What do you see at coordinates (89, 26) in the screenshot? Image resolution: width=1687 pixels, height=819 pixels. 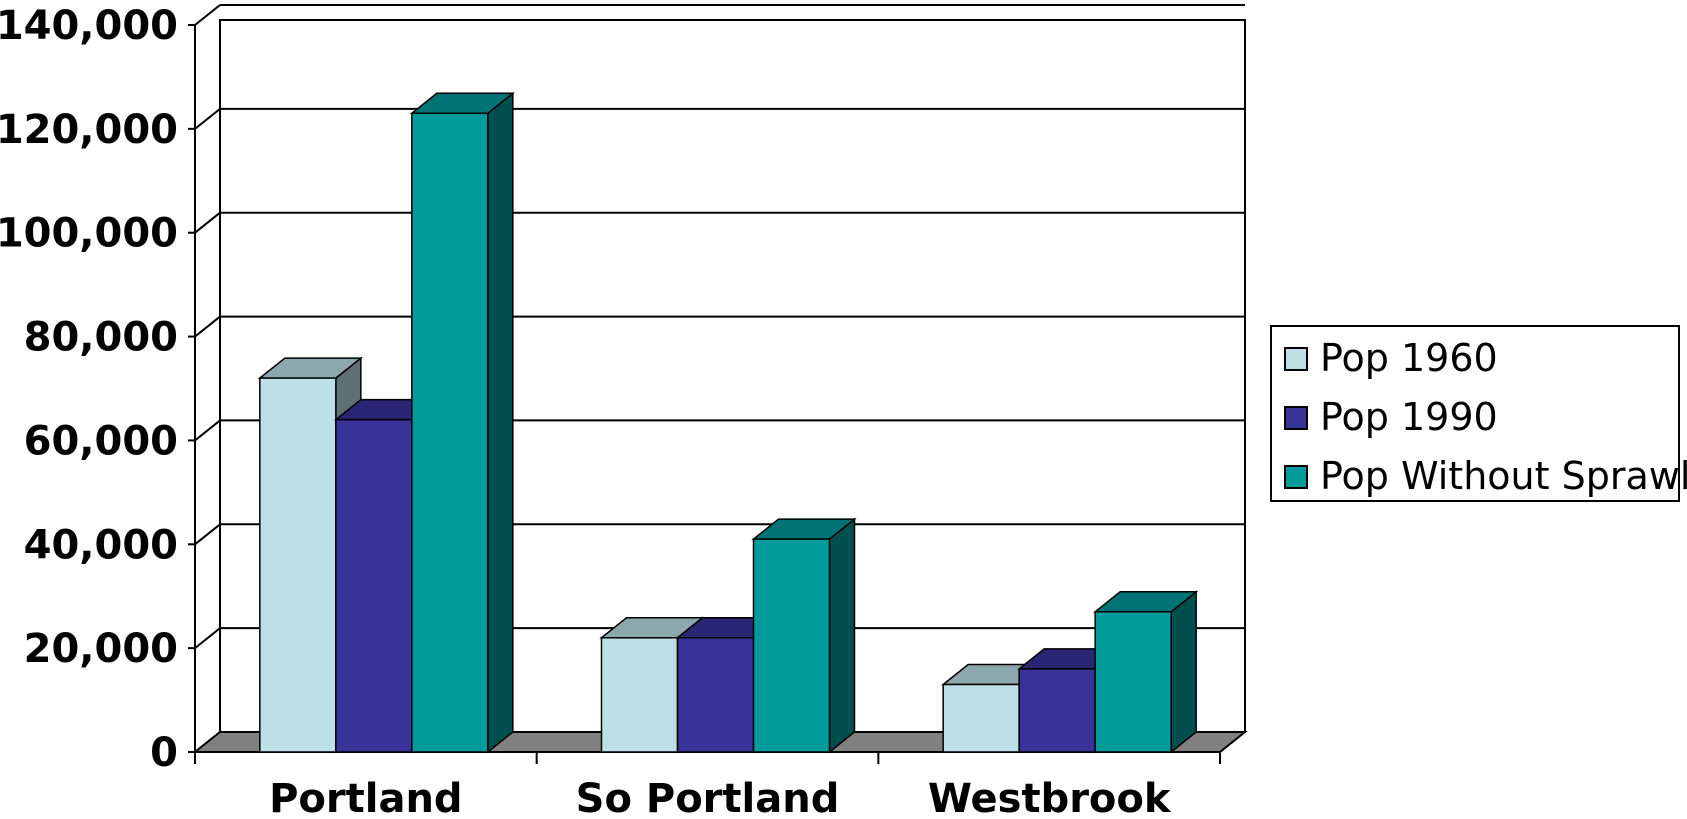 I see `y-tick-label: 140,000` at bounding box center [89, 26].